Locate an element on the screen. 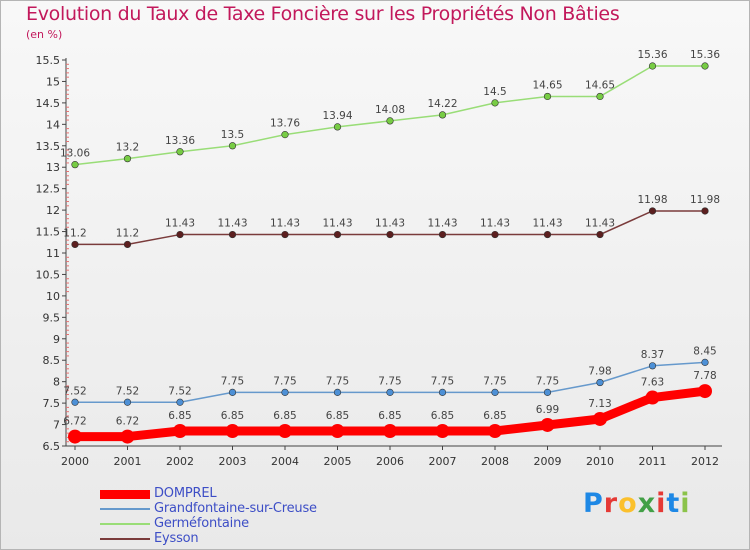  y-tick-label: 11.5 is located at coordinates (48, 232).